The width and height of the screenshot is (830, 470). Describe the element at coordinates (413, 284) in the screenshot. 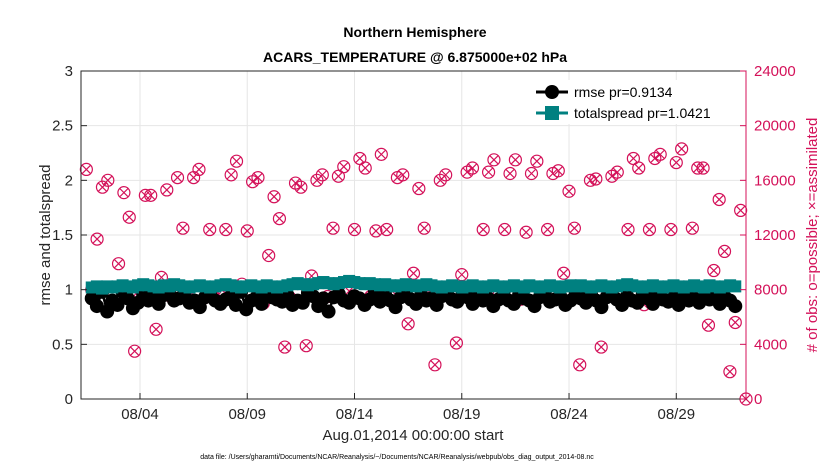

I see `totalspread-series` at that location.